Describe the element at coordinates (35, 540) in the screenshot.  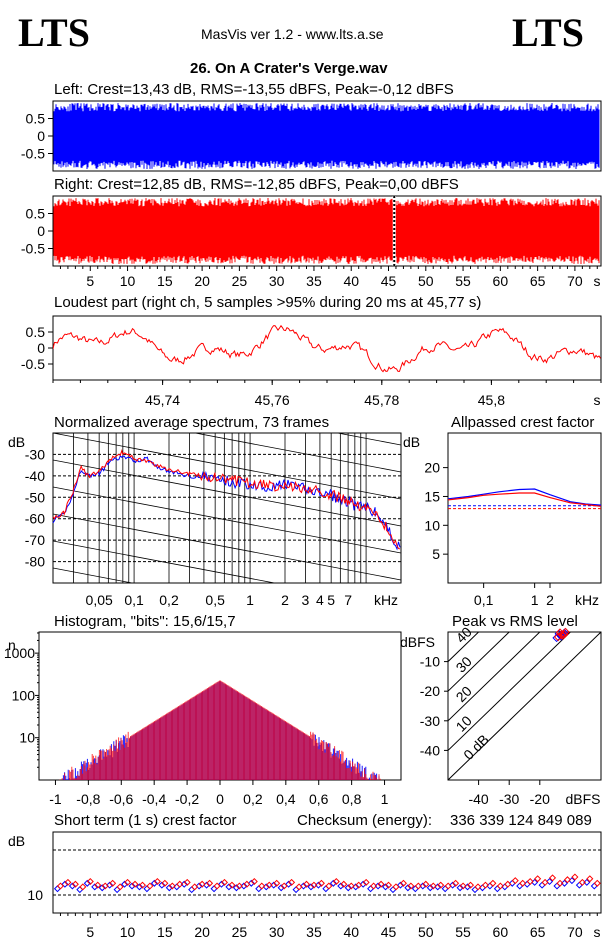
I see `spectrum-ytick-4: -70` at that location.